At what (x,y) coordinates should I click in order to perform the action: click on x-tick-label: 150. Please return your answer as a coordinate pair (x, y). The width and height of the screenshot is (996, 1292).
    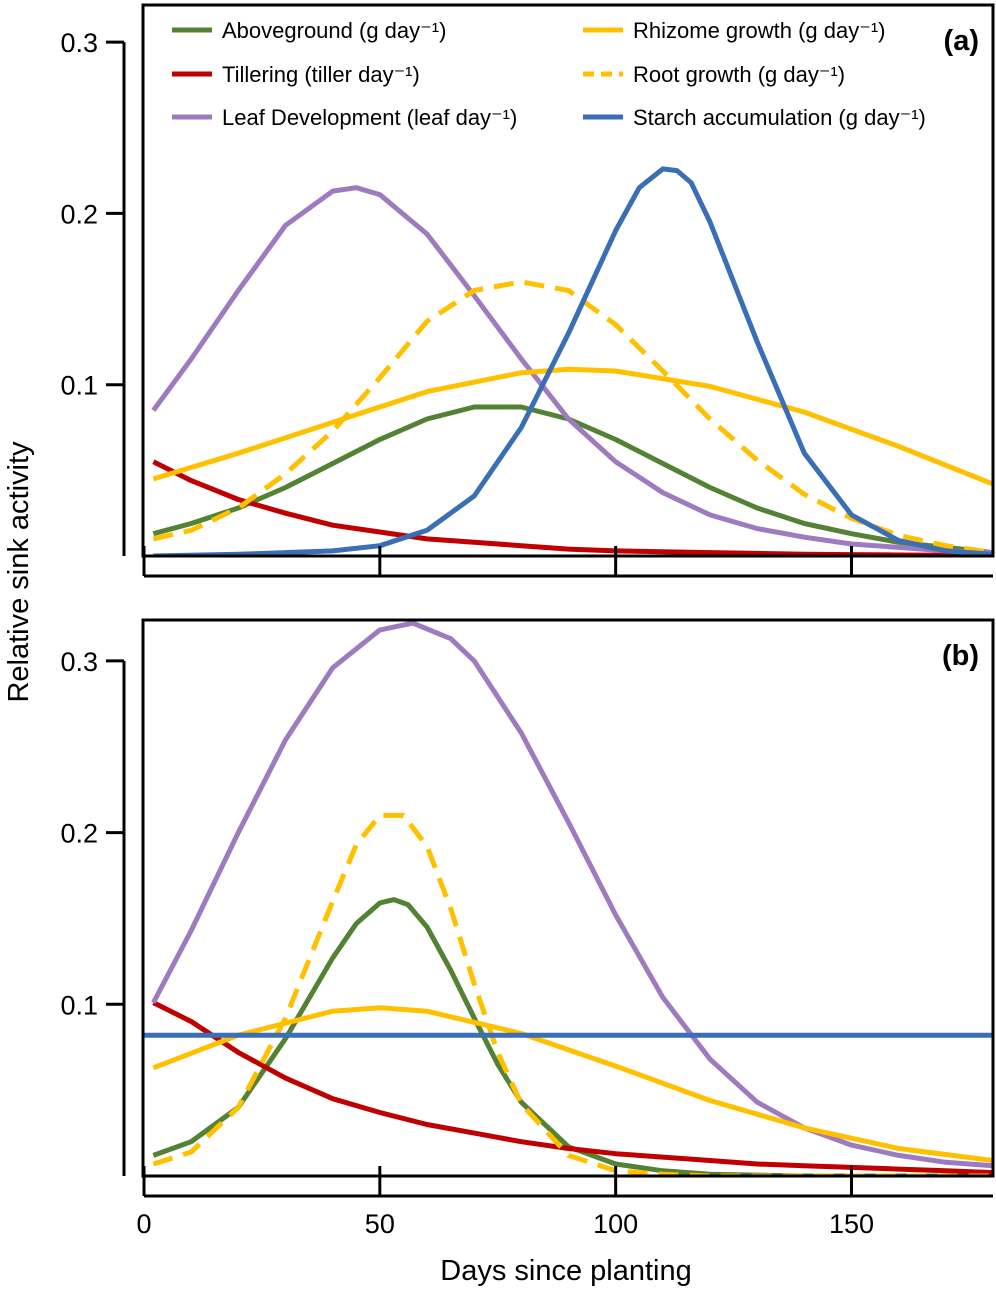
    Looking at the image, I should click on (851, 1224).